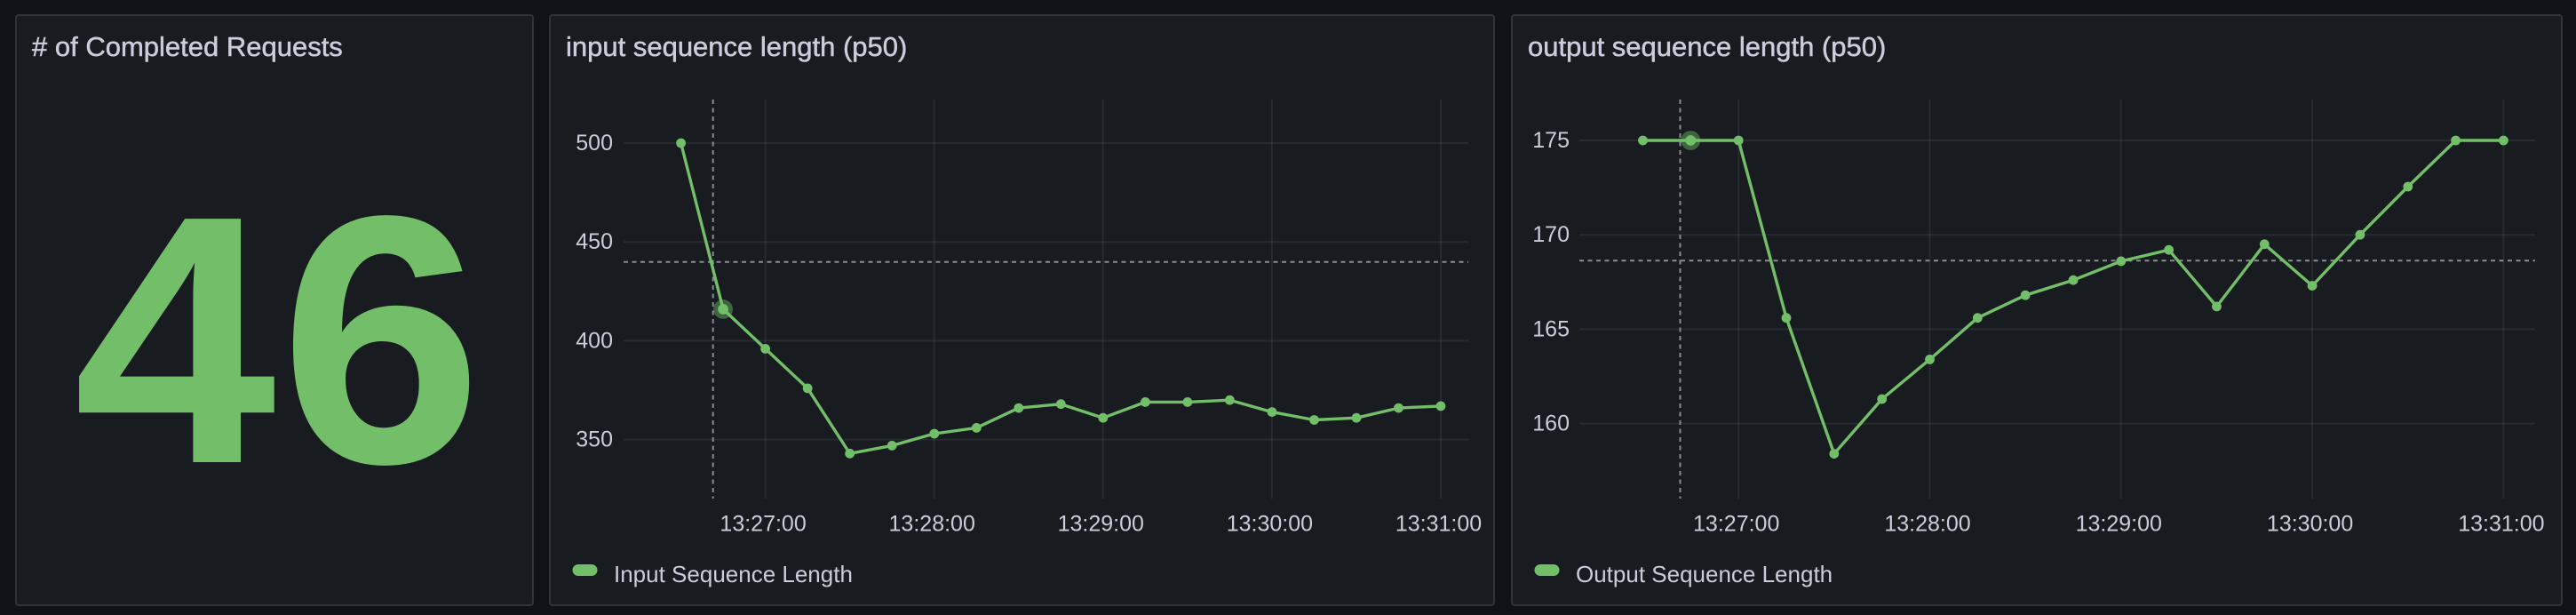  I want to click on svg-text: 160, so click(1551, 424).